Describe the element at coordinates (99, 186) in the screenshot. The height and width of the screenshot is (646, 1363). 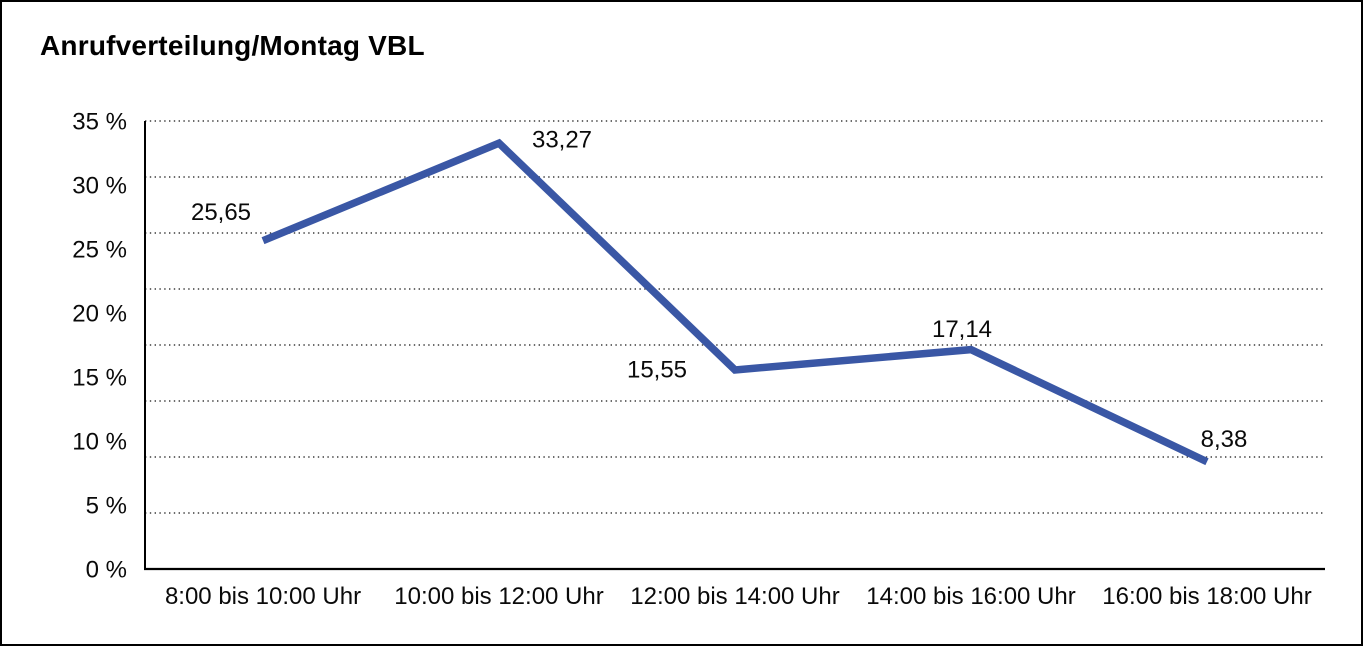
I see `y-tick-label: 30 %` at that location.